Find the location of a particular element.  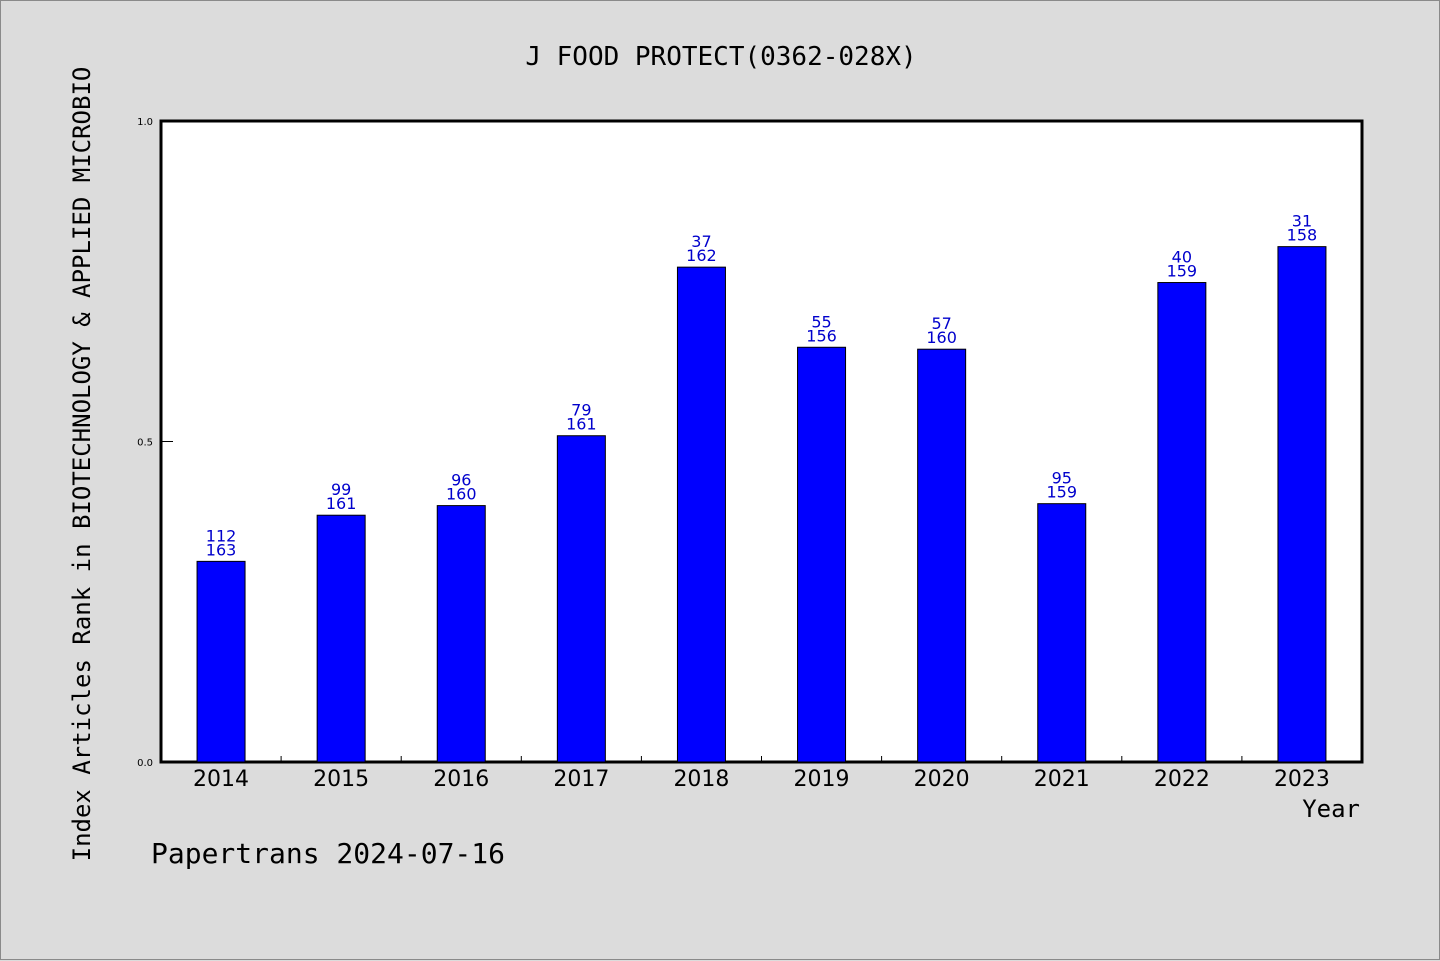

rank-label: 31 is located at coordinates (1302, 221).